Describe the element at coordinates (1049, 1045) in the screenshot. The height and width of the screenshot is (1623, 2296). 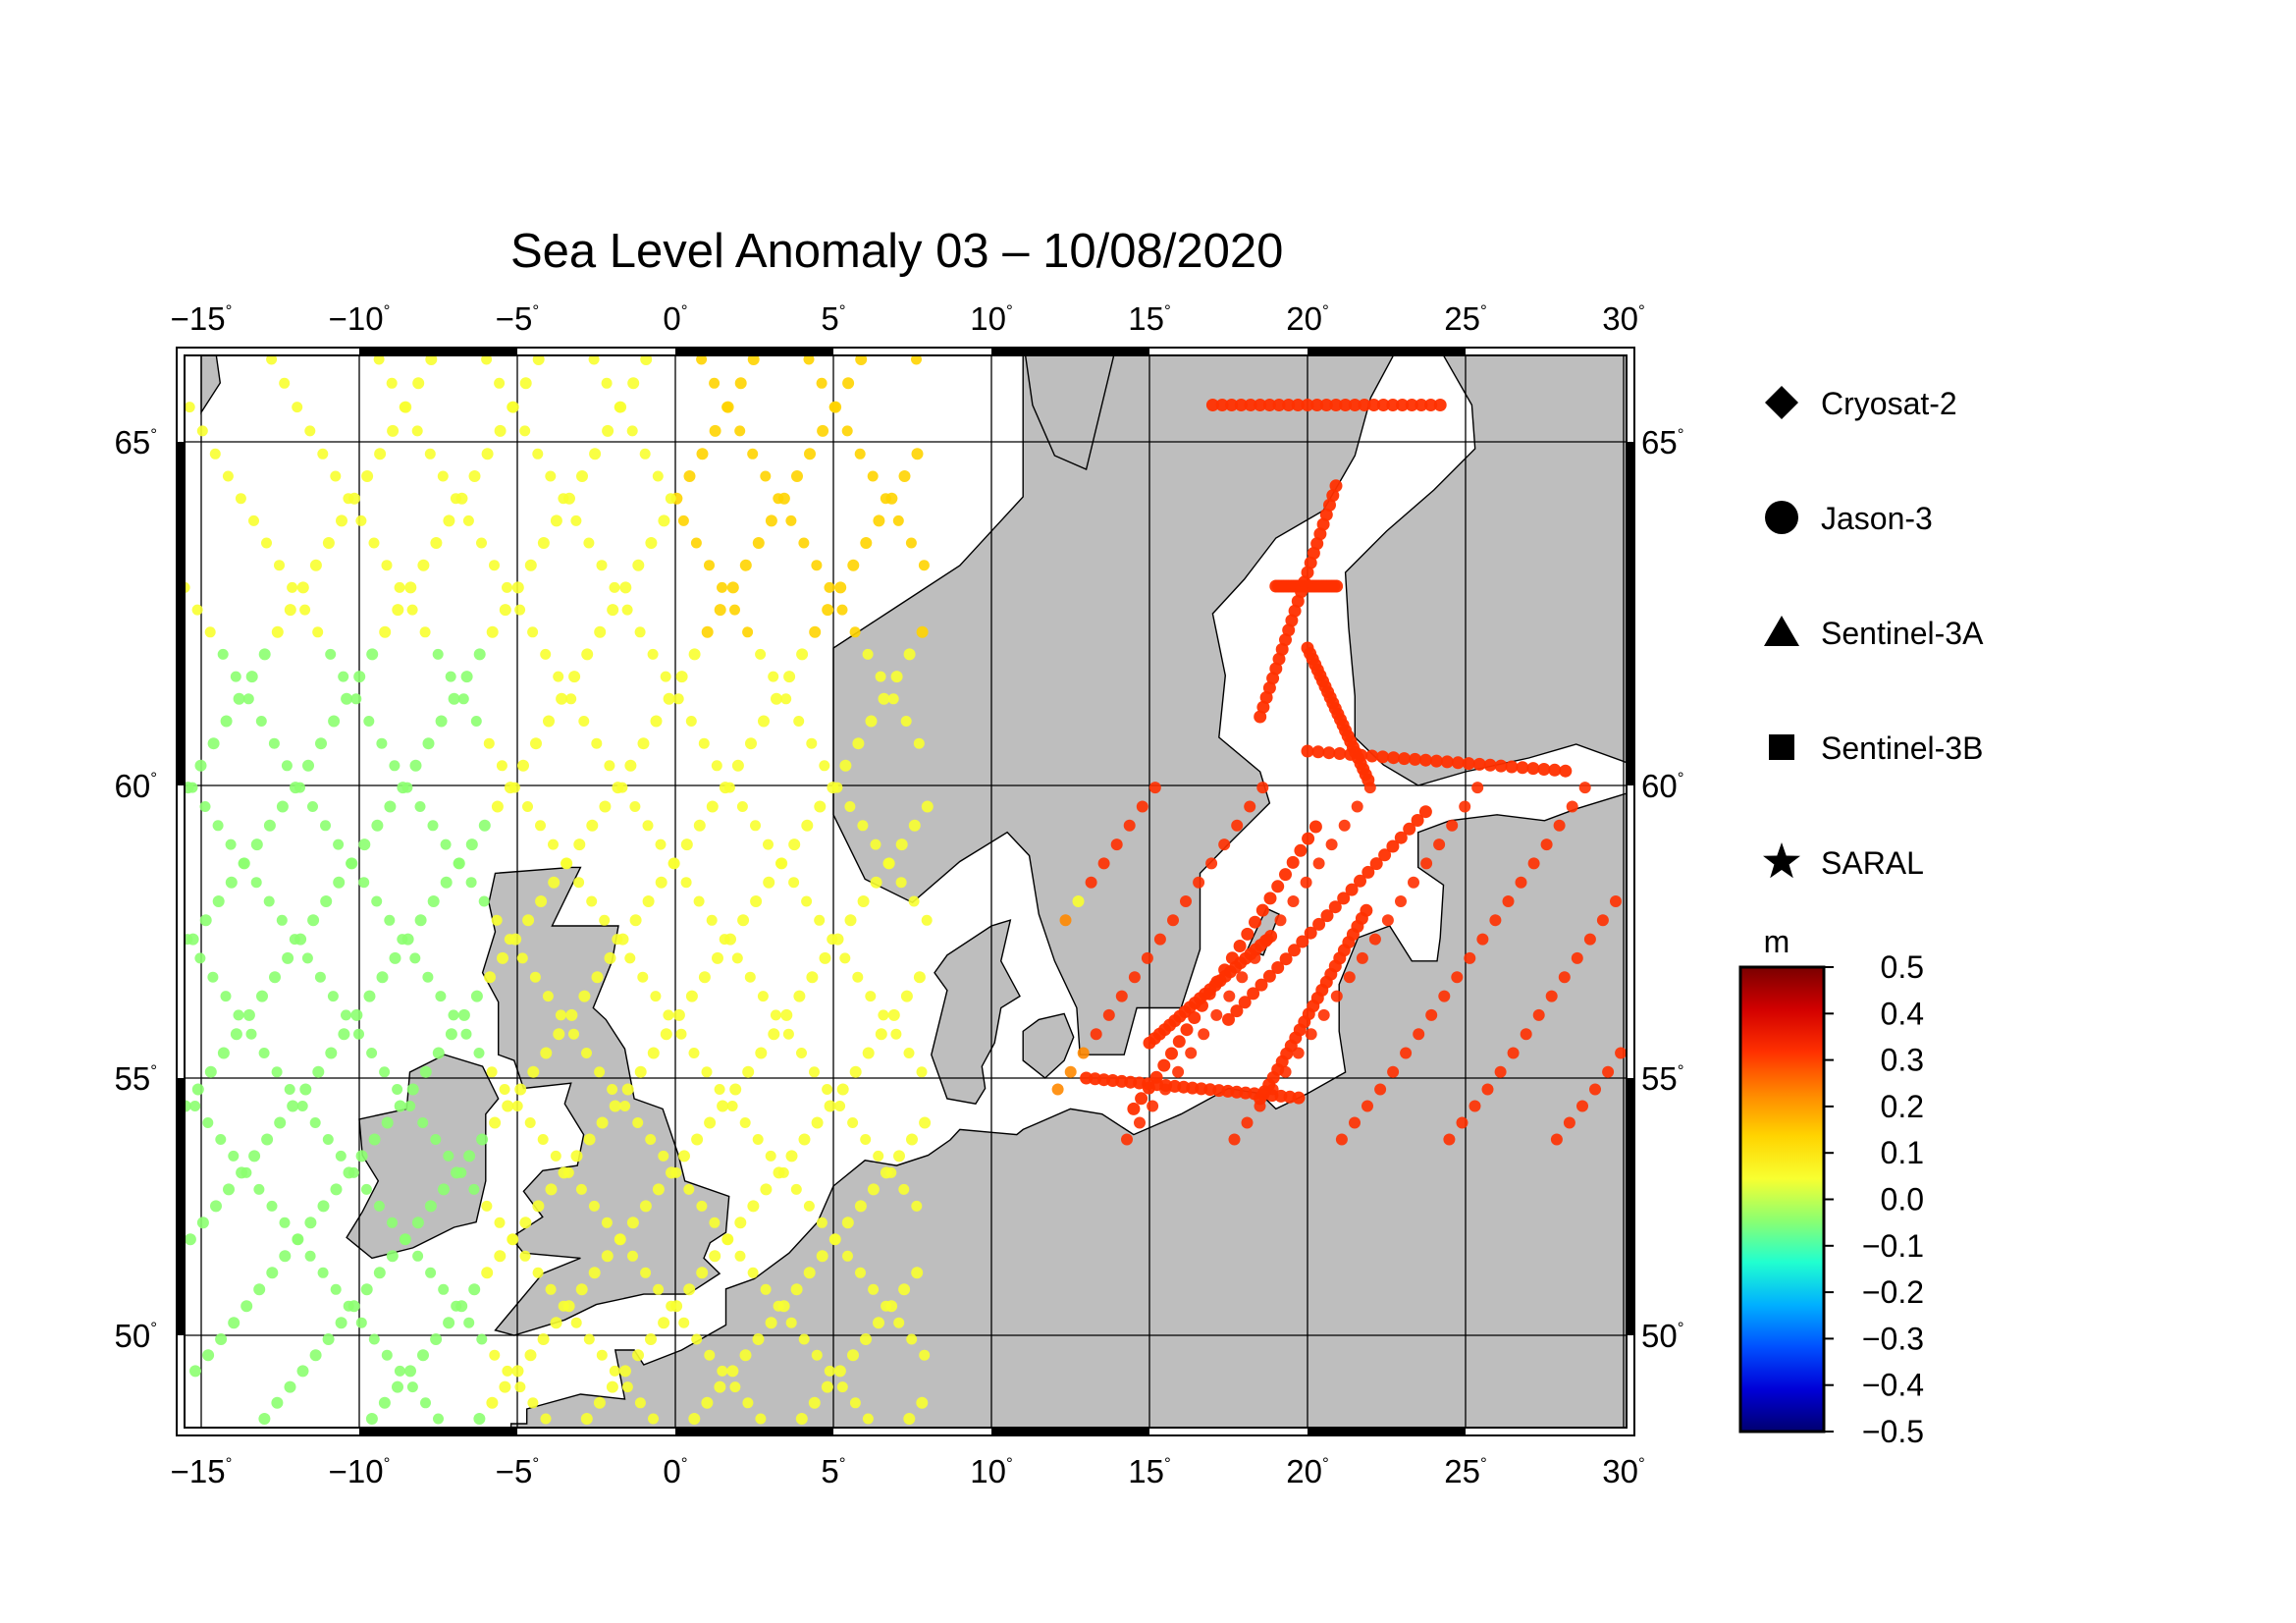
I see `zealand-land` at that location.